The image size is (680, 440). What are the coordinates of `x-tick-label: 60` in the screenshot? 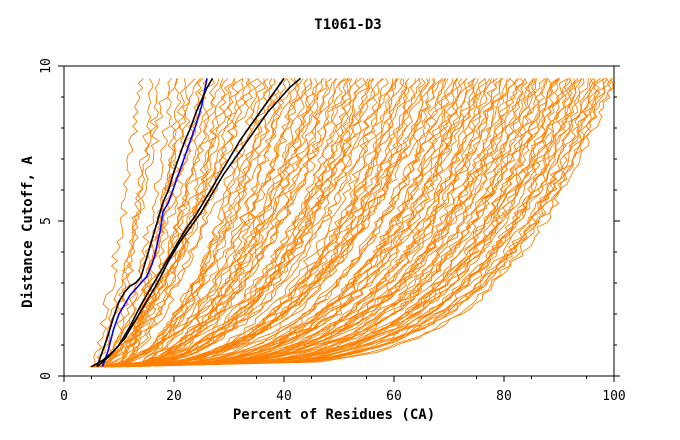 It's located at (394, 396).